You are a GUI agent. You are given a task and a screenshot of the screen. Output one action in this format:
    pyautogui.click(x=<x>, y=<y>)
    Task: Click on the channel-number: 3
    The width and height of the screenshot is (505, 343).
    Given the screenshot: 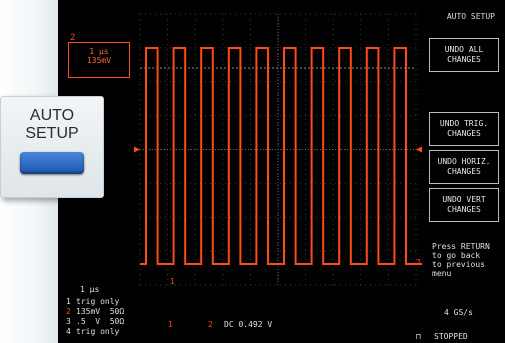 What is the action you would take?
    pyautogui.click(x=68, y=321)
    